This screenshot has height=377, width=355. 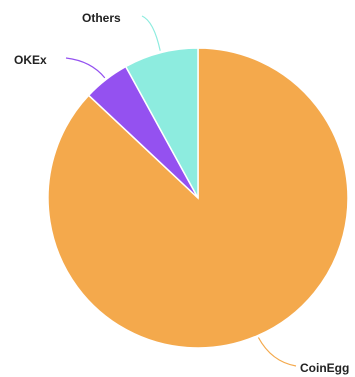 I want to click on leader-line-others, so click(x=151, y=33).